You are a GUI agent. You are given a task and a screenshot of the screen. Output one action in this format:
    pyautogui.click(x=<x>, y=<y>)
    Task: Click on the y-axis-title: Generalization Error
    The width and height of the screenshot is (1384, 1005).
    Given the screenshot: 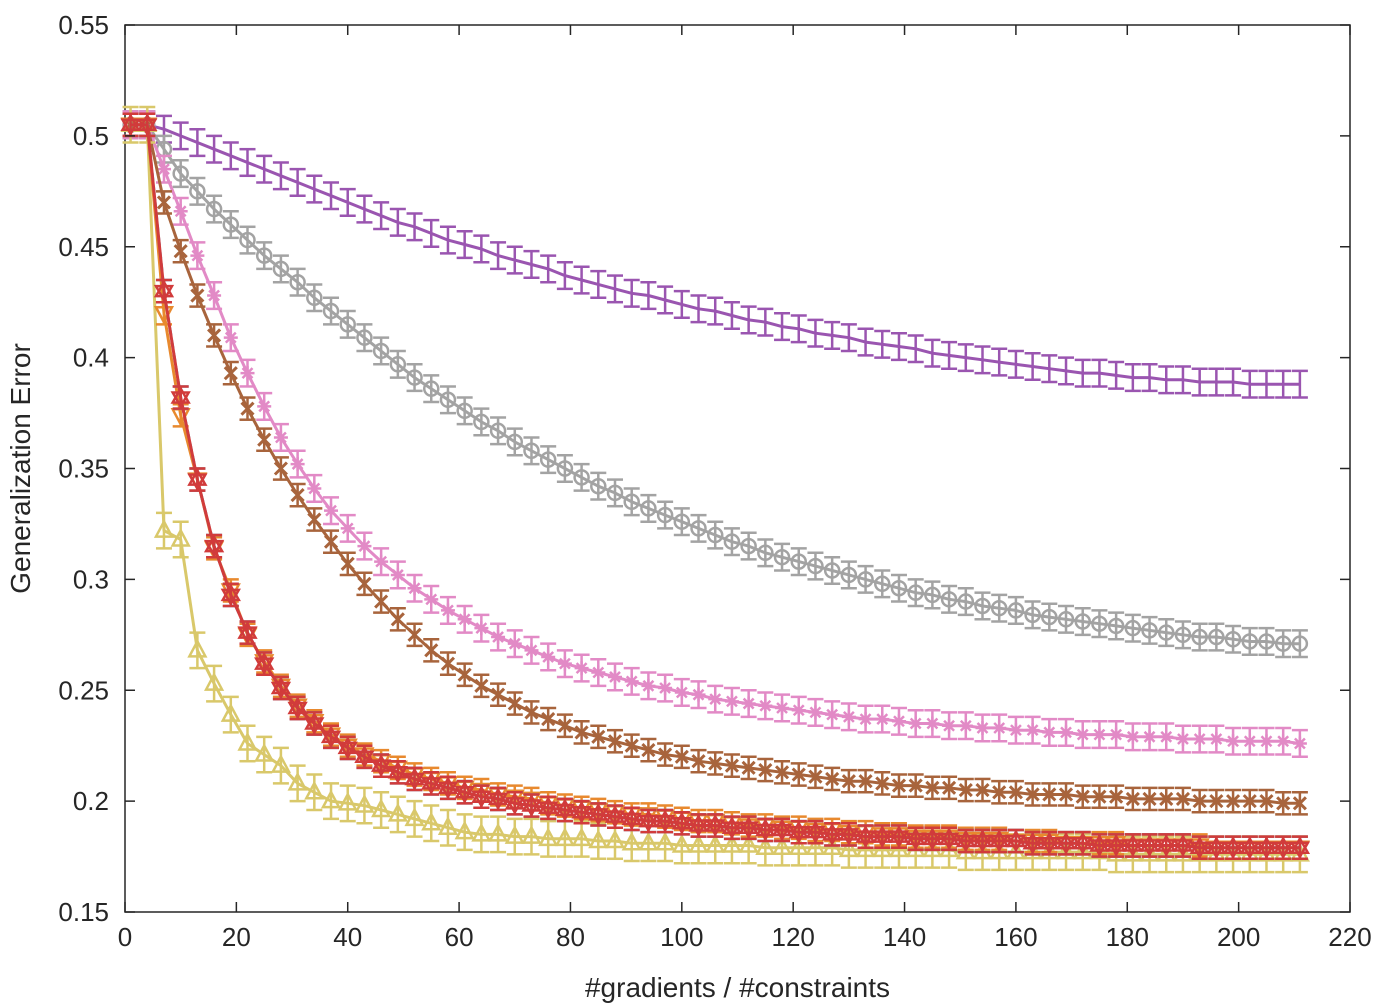 What is the action you would take?
    pyautogui.click(x=20, y=468)
    